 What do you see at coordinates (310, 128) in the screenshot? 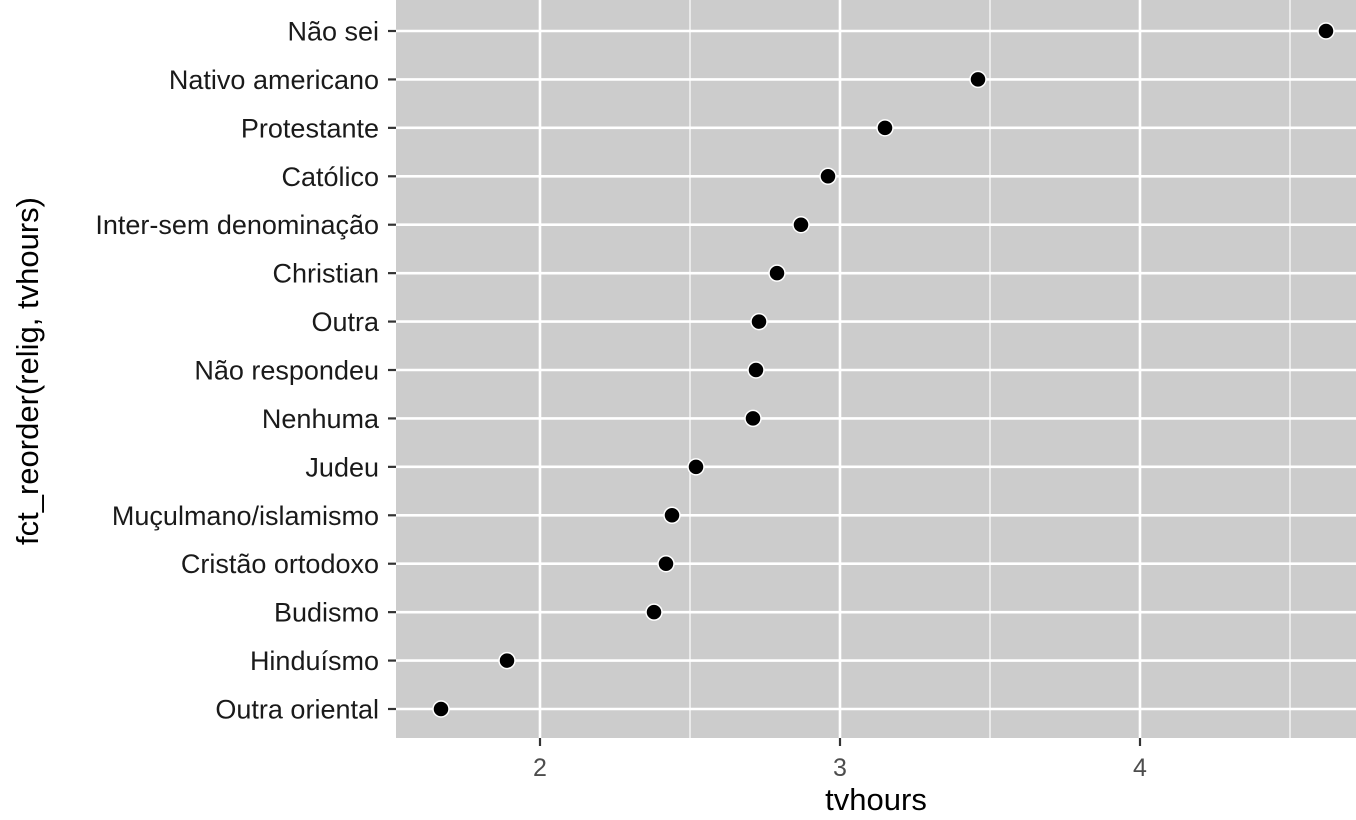
I see `y-tick-label: Protestante` at bounding box center [310, 128].